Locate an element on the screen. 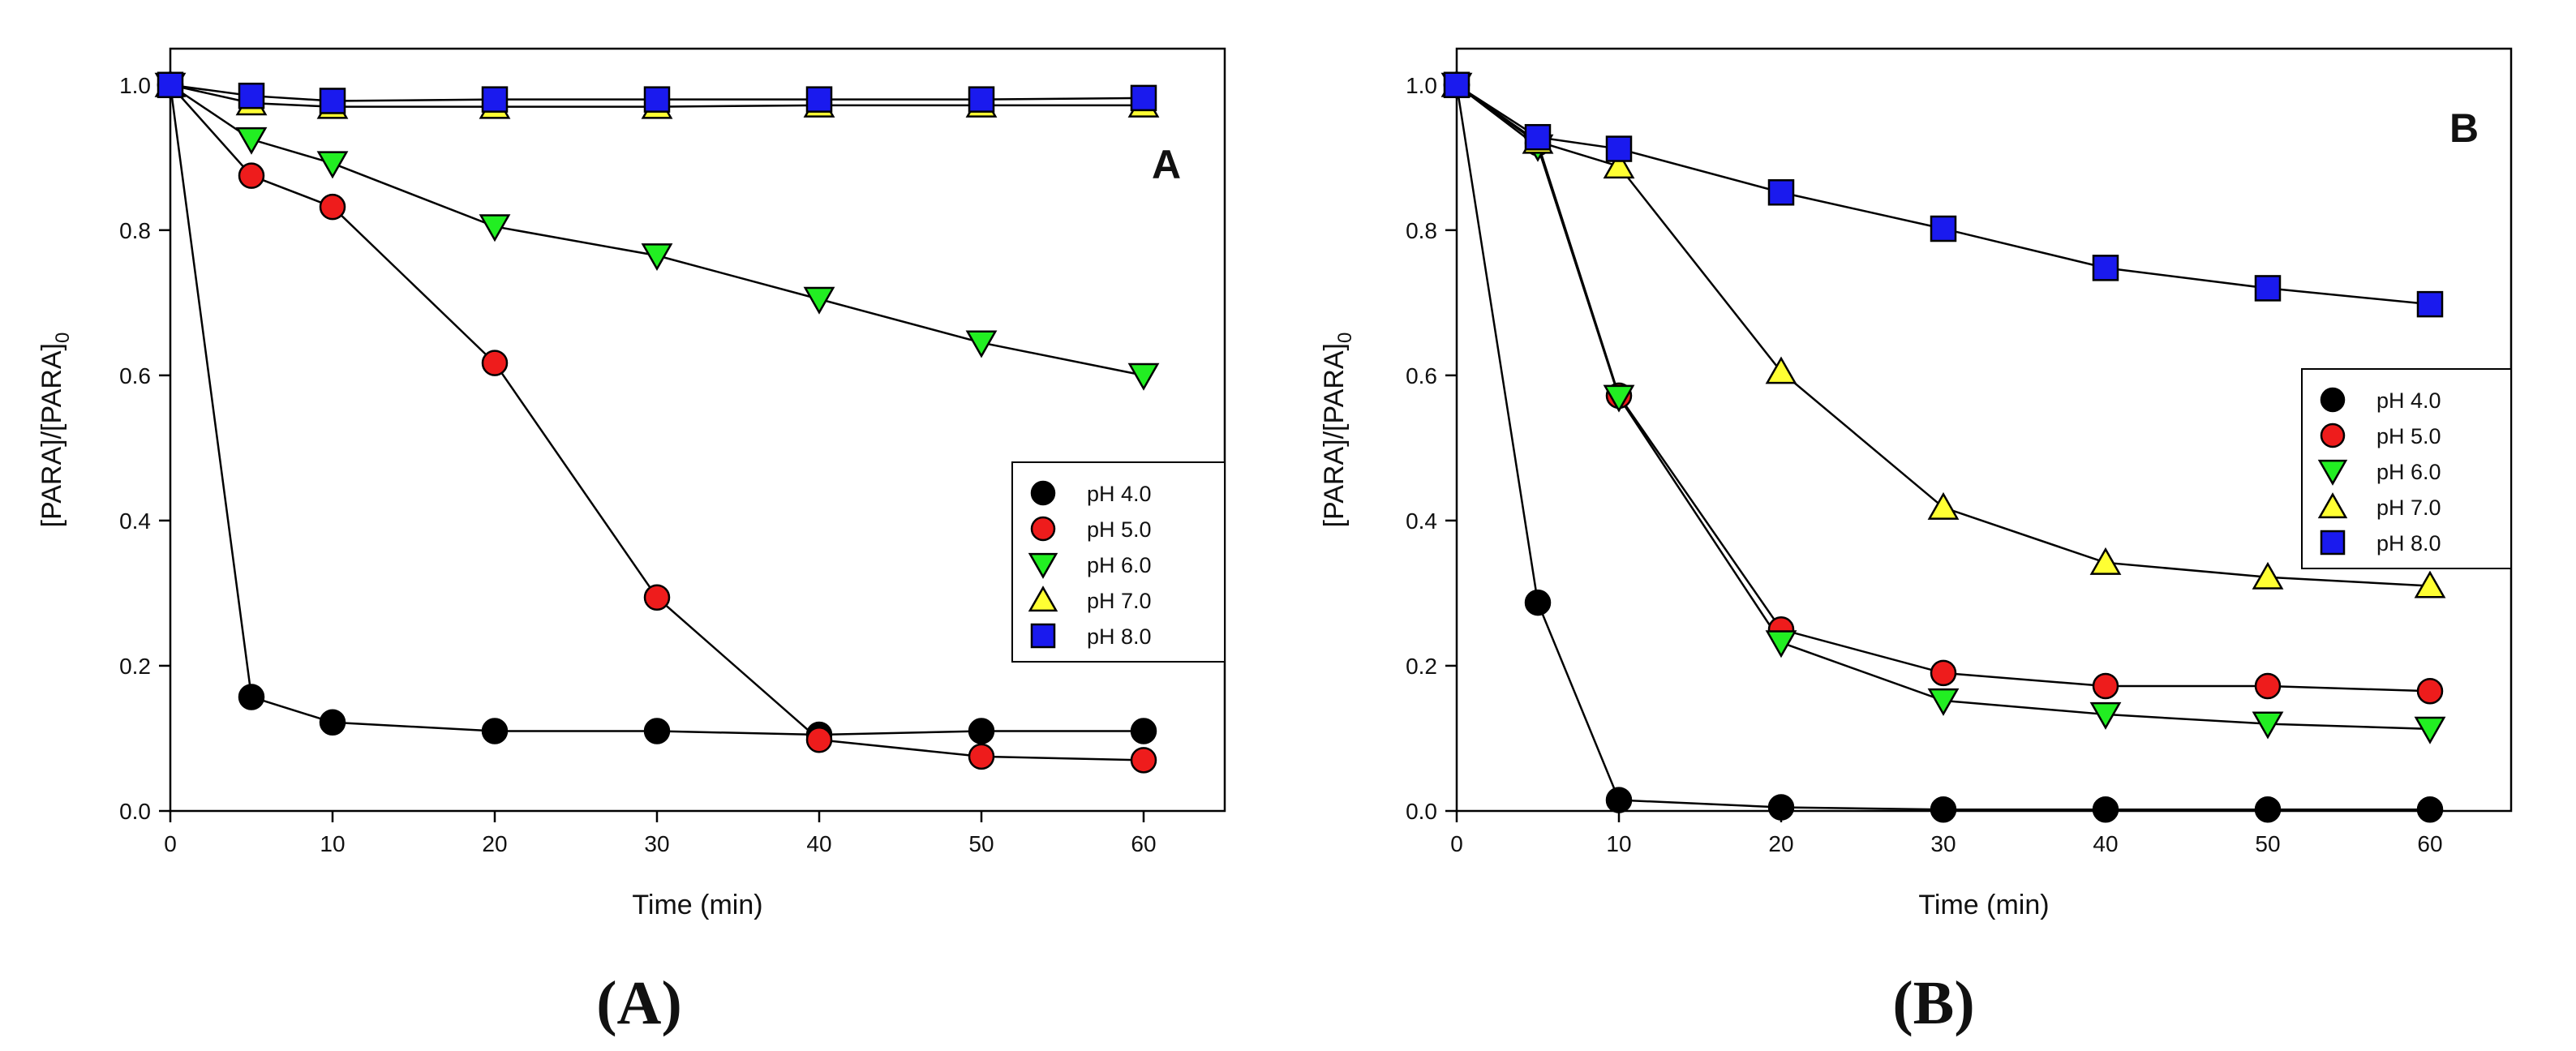 The height and width of the screenshot is (1051, 2576). legend-label: pH 7.0 is located at coordinates (2408, 507).